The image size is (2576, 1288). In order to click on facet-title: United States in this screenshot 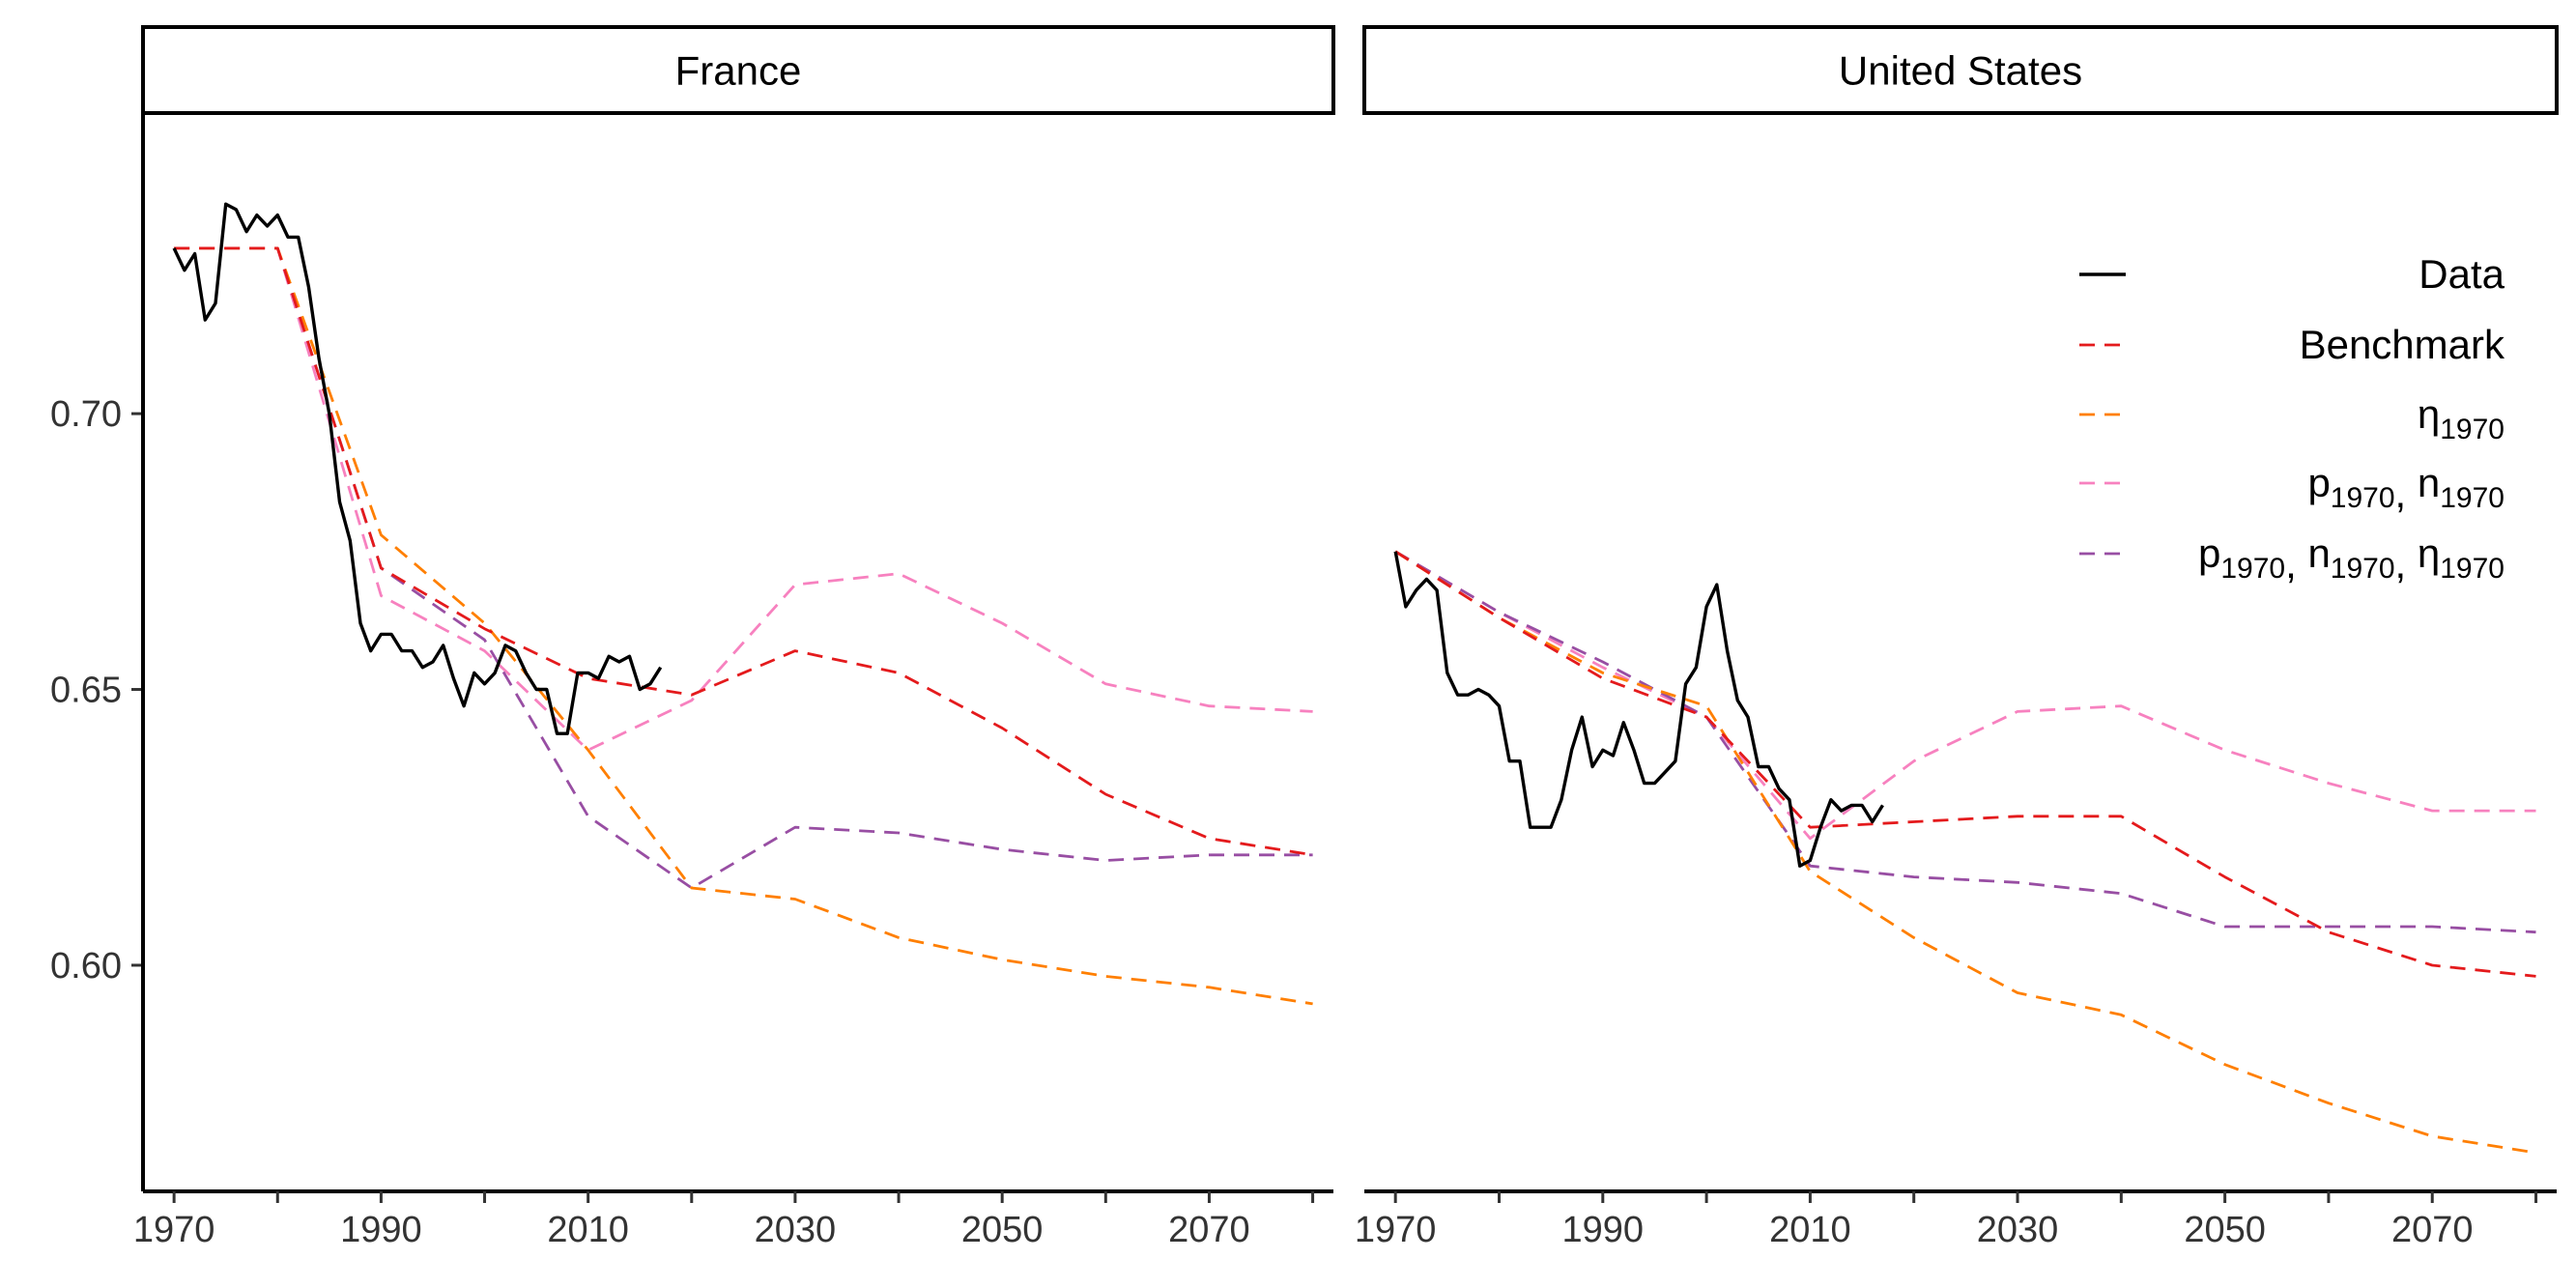, I will do `click(1961, 71)`.